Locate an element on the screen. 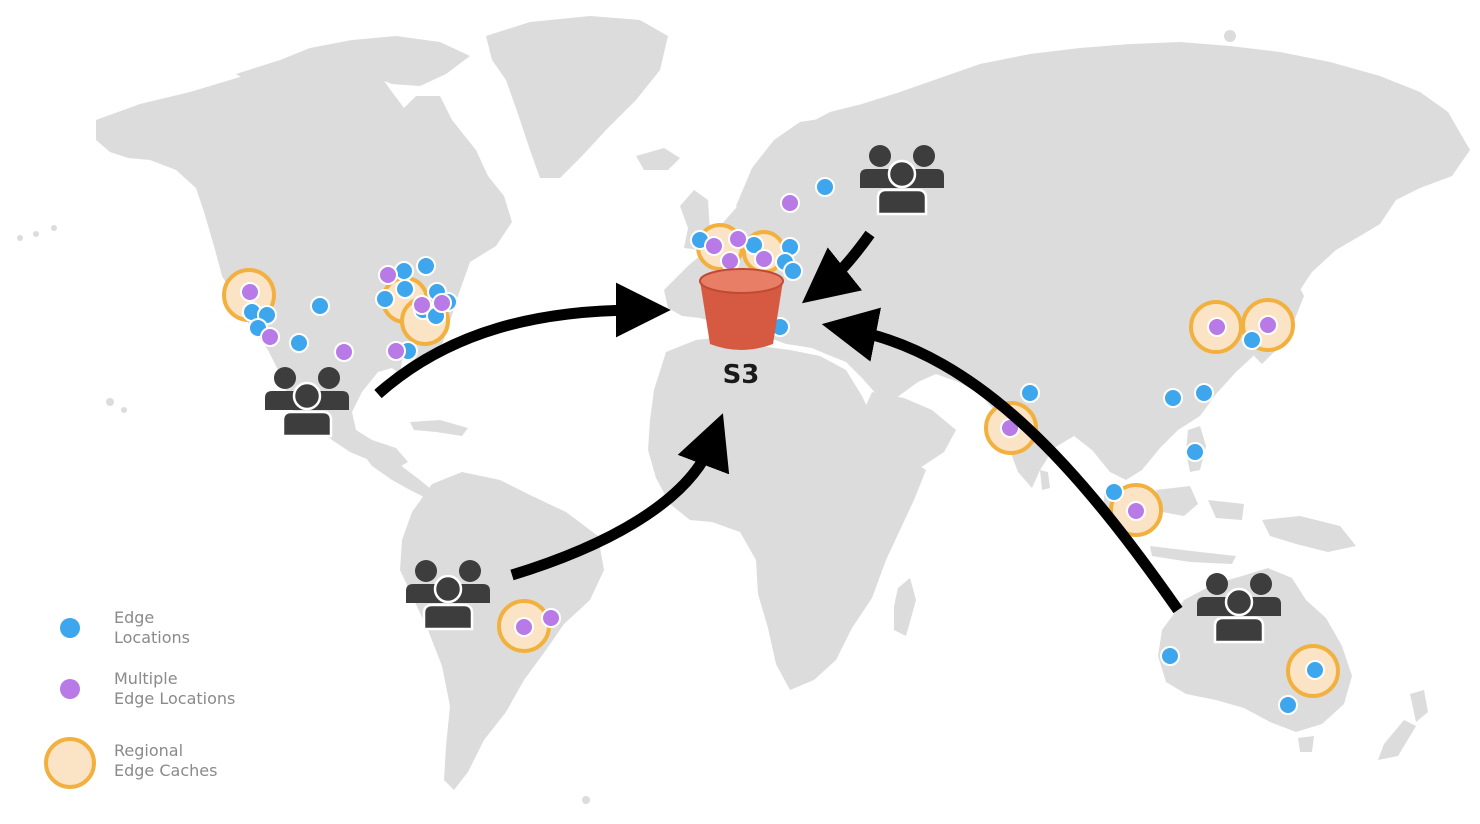 The height and width of the screenshot is (824, 1480). legend-edge-line1: Edge is located at coordinates (134, 617).